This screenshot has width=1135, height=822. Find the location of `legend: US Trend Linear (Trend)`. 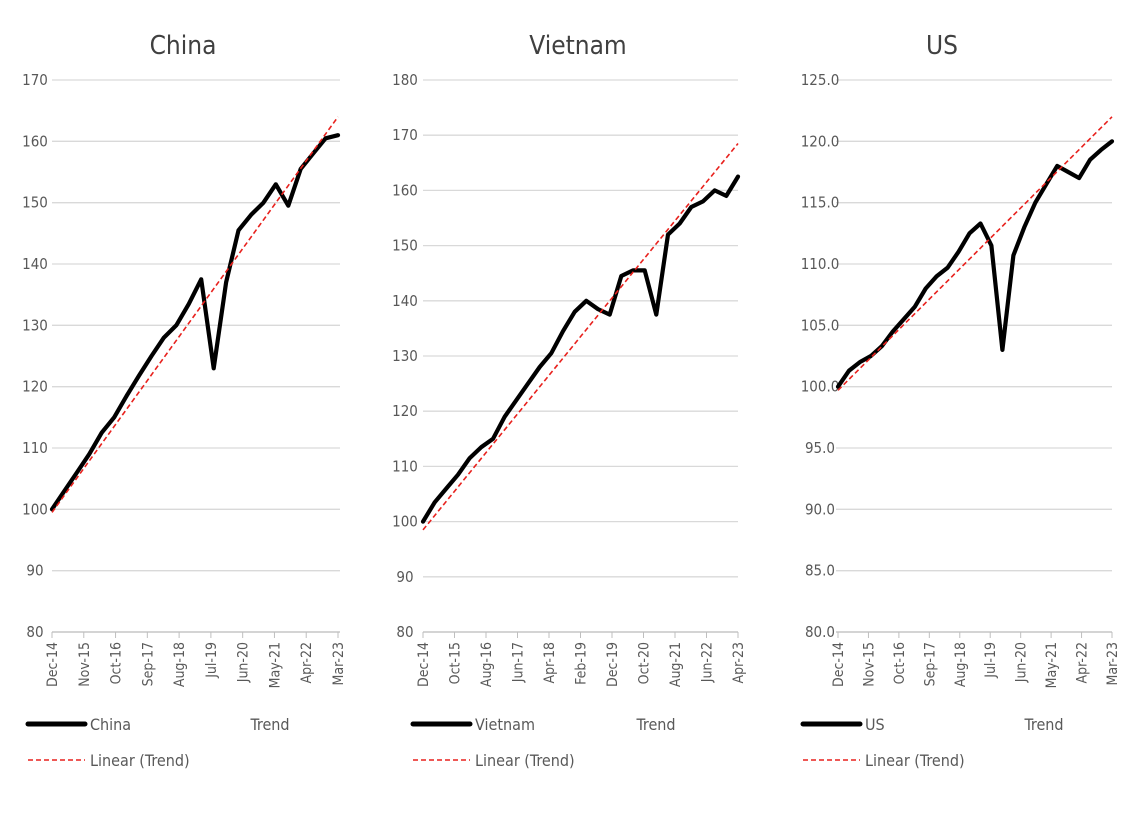

legend: US Trend Linear (Trend) is located at coordinates (932, 742).